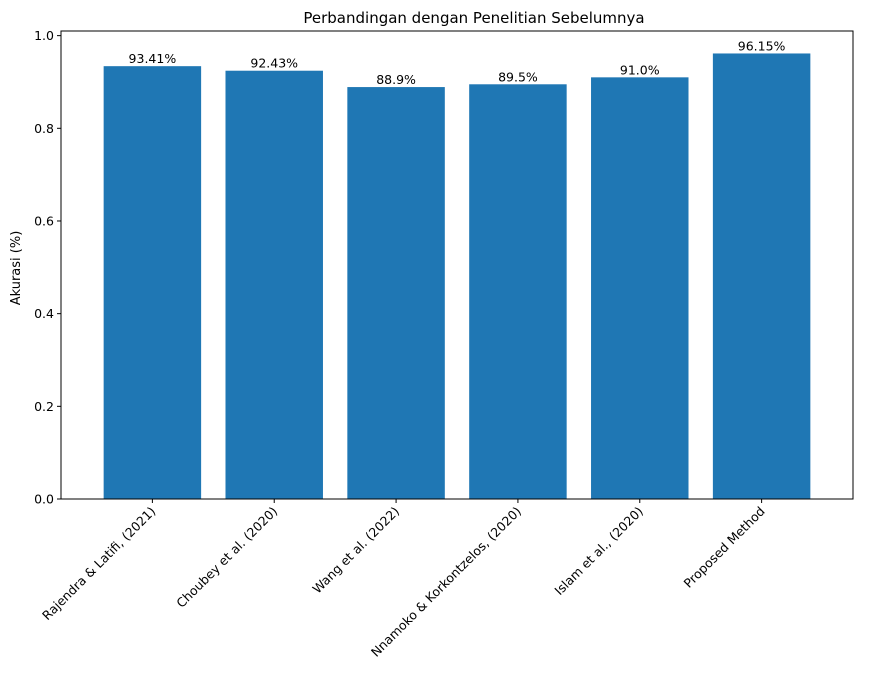 This screenshot has height=690, width=885. I want to click on y-axis-label: Akurasi (%), so click(16, 268).